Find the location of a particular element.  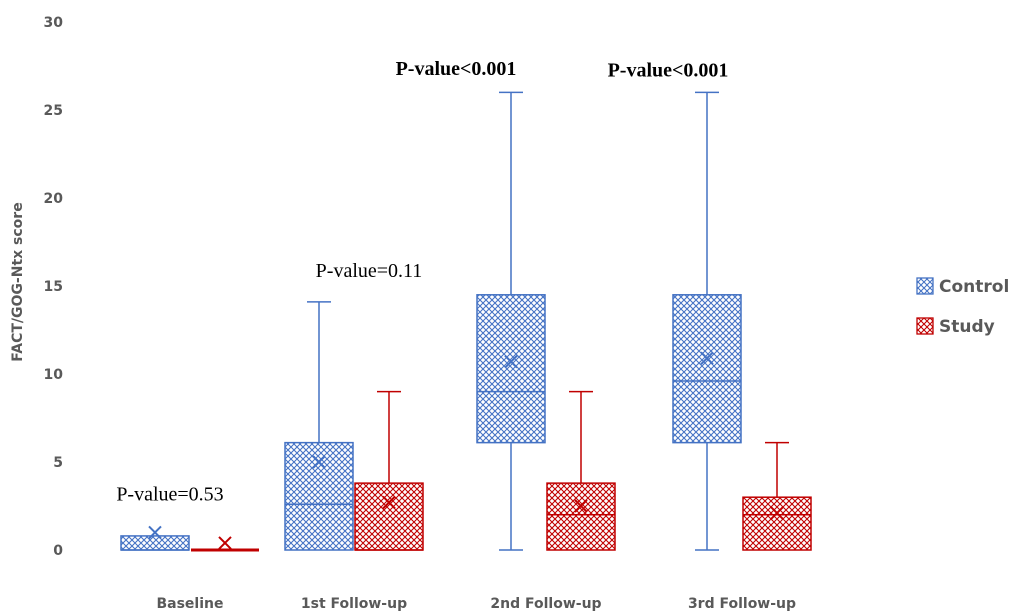

y-axis-ticks: 0 5 10 15 20 25 30 is located at coordinates (54, 287).